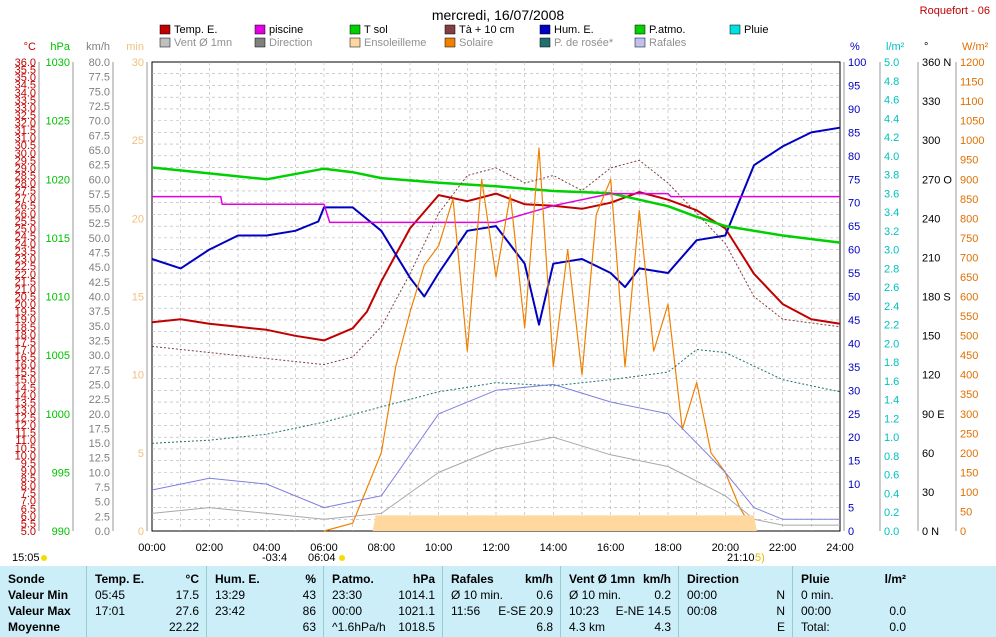  I want to click on y-tick-label: 35, so click(854, 368).